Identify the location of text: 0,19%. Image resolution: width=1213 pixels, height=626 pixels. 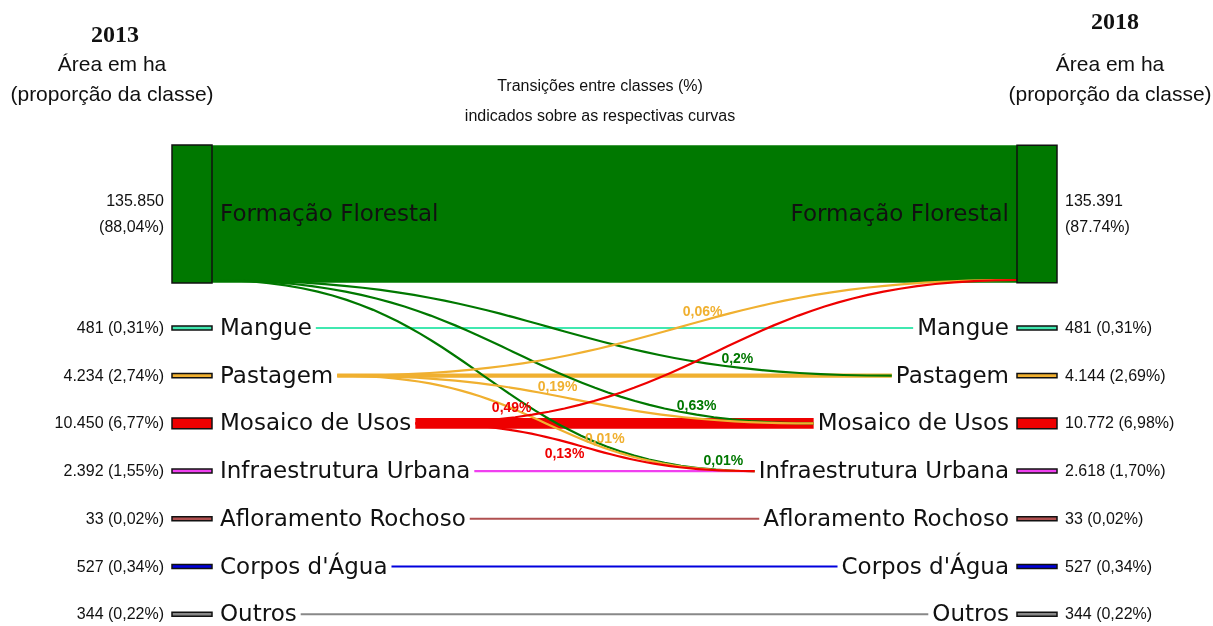
(557, 385).